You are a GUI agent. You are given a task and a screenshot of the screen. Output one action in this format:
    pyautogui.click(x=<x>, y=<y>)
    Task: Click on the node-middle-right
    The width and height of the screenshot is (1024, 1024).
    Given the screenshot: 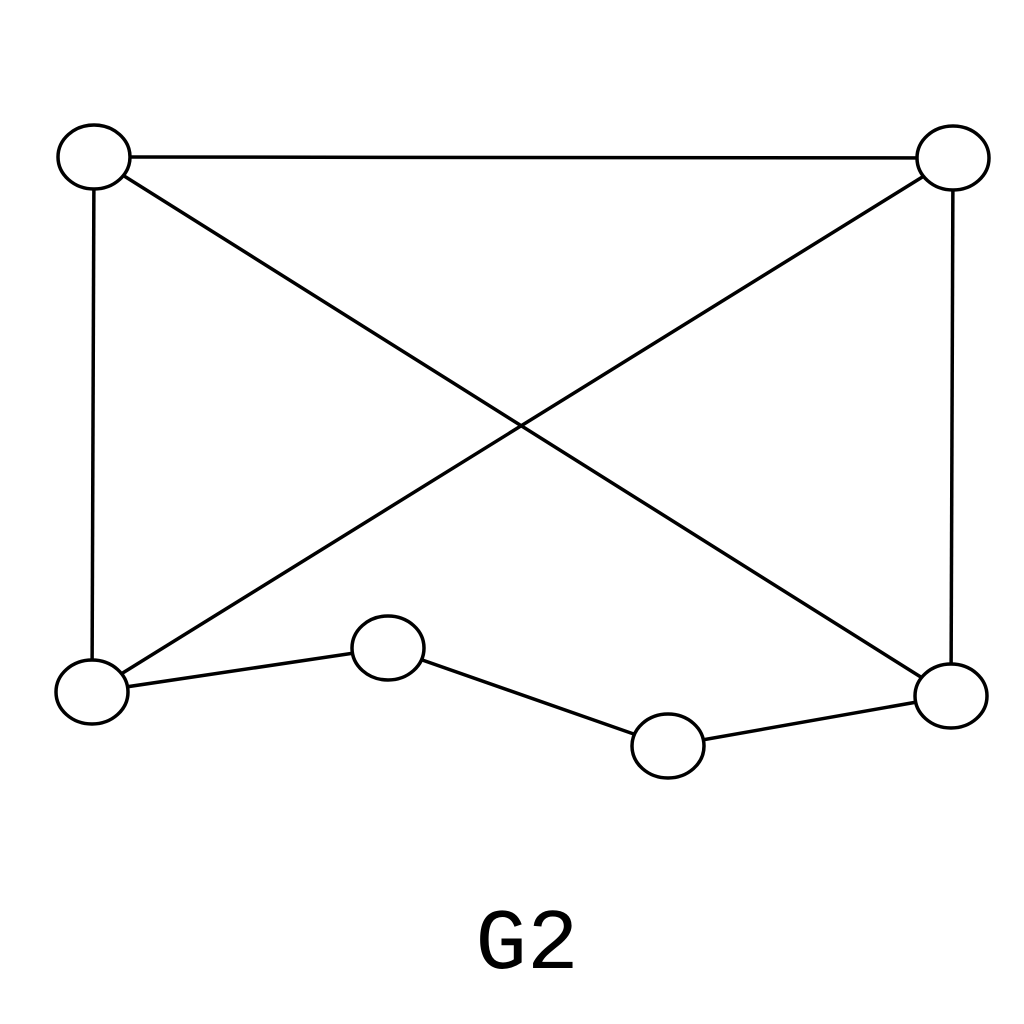 What is the action you would take?
    pyautogui.click(x=668, y=746)
    